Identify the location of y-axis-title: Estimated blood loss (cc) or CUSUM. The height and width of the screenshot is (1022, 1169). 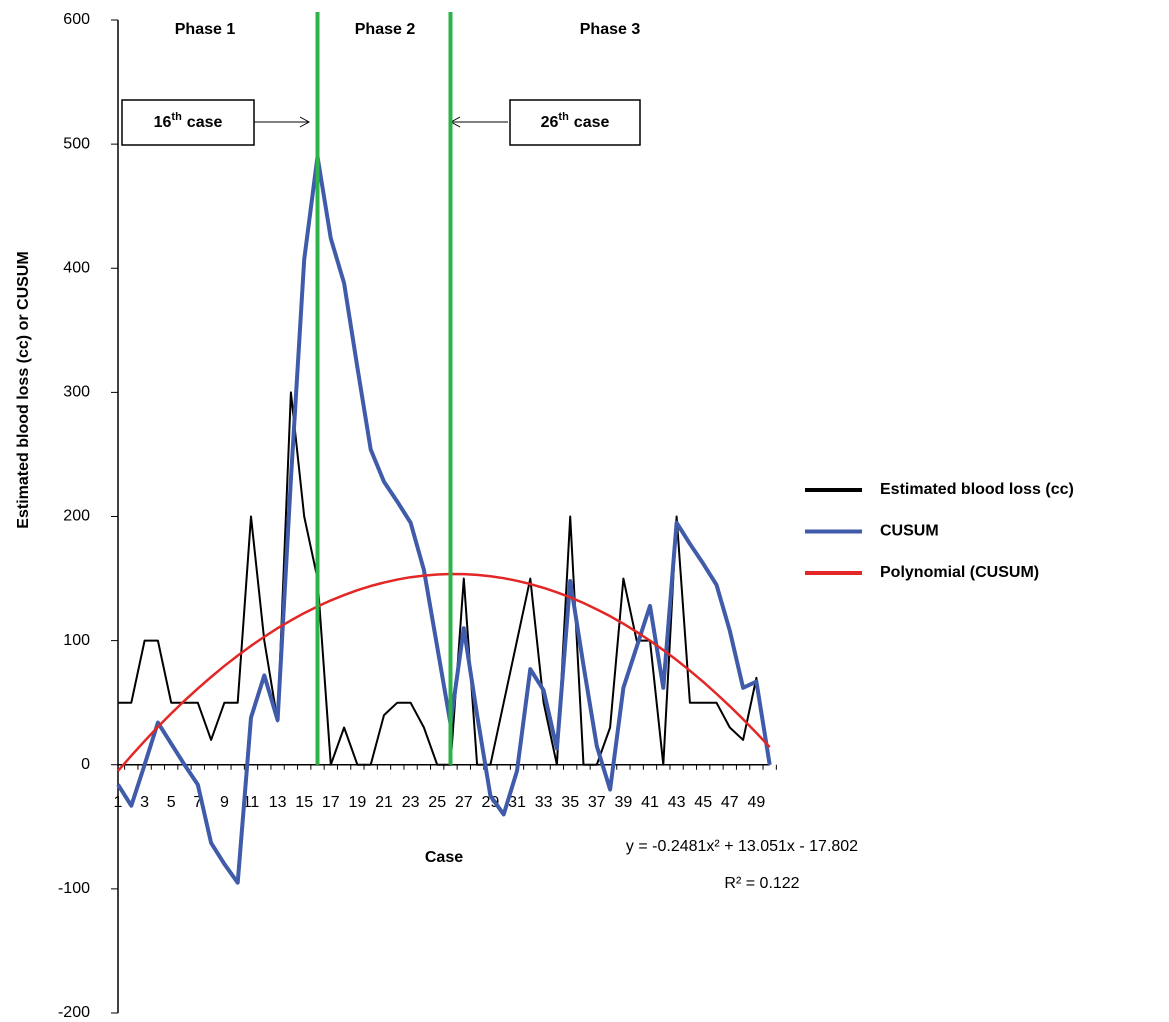
(23, 389).